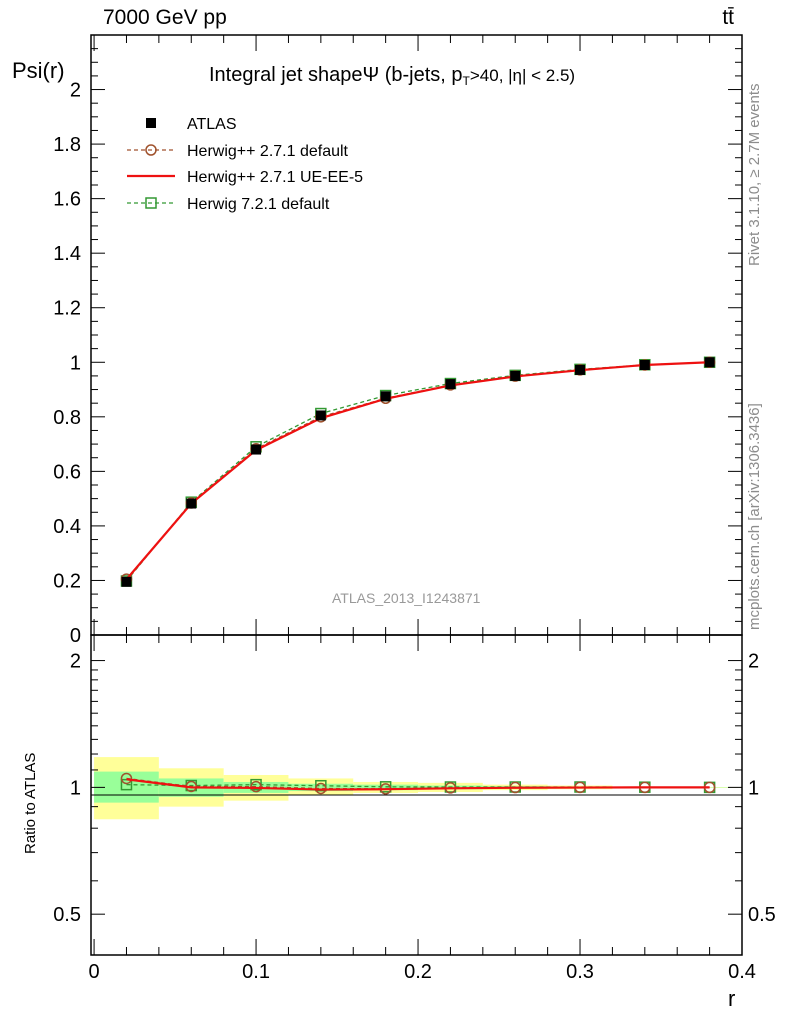  I want to click on rivet-version-text: Rivet 3.1.10, ≥ 2.7M events, so click(754, 175).